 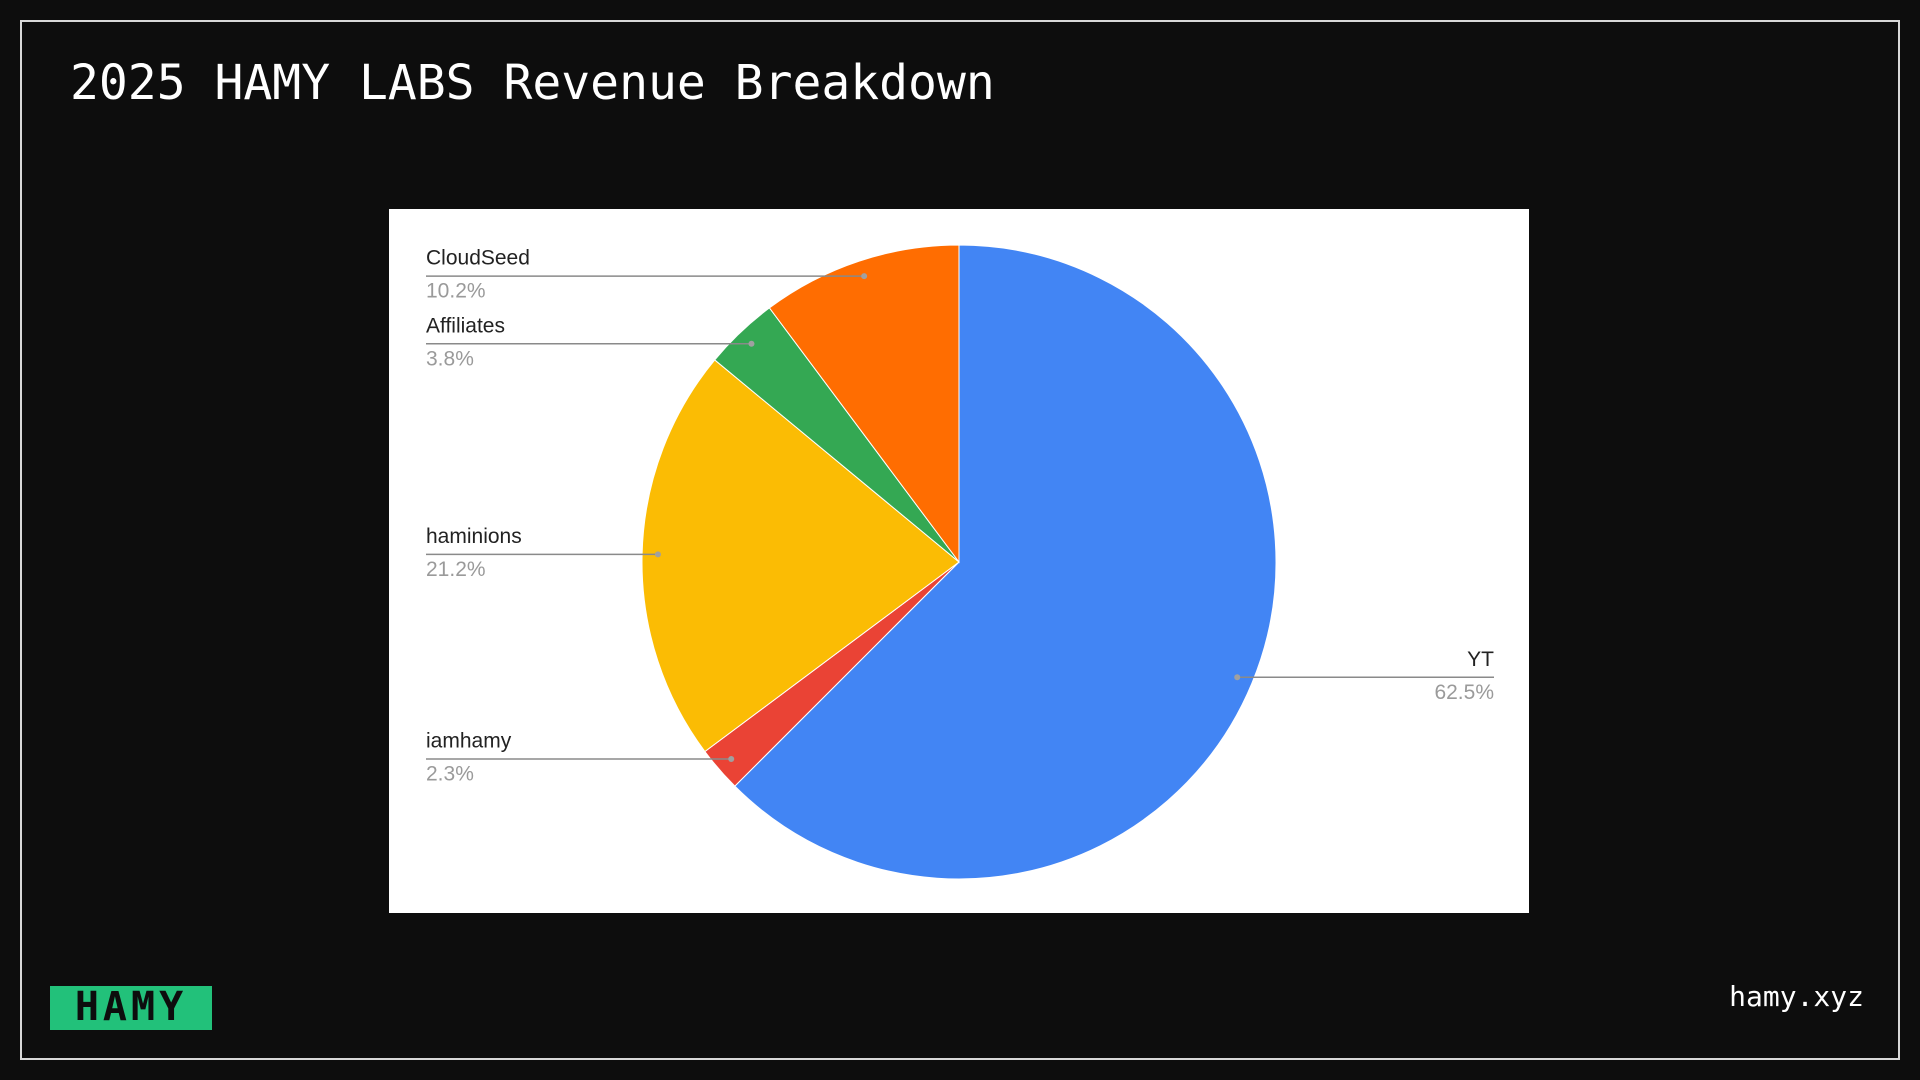 I want to click on slice-value: 2.3%, so click(x=450, y=774).